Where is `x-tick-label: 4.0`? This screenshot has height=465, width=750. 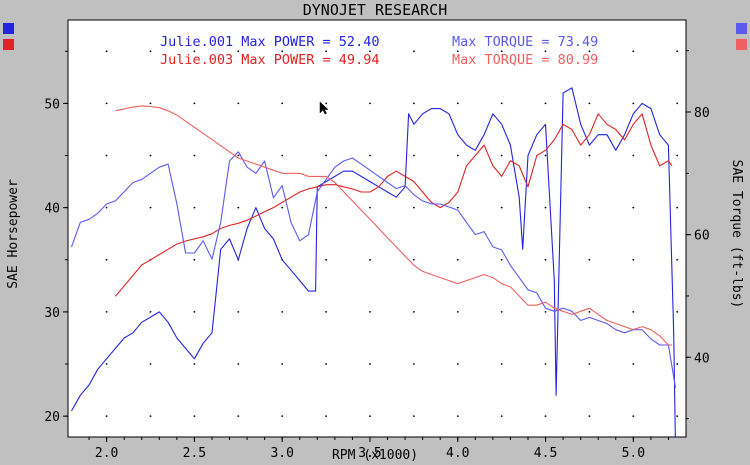 x-tick-label: 4.0 is located at coordinates (457, 453).